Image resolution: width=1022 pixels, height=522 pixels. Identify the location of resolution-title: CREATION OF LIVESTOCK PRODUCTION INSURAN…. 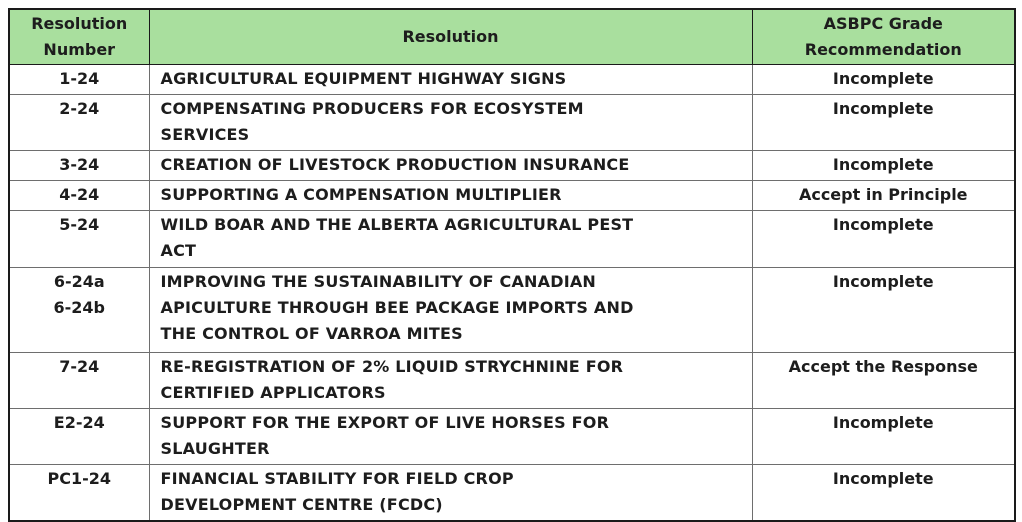
(450, 165).